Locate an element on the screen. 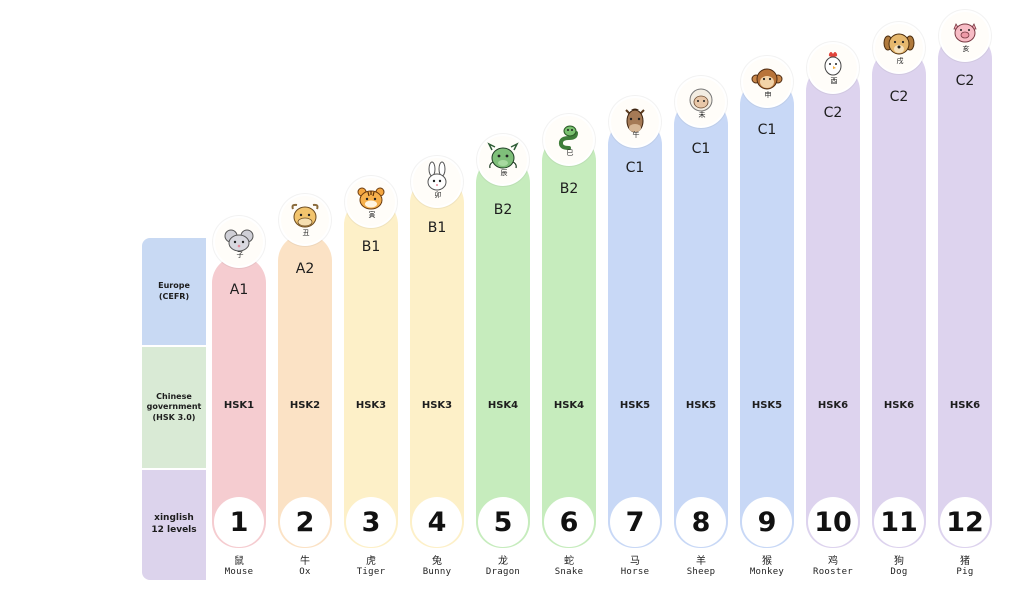  xinglish-level-number: 6 is located at coordinates (569, 522).